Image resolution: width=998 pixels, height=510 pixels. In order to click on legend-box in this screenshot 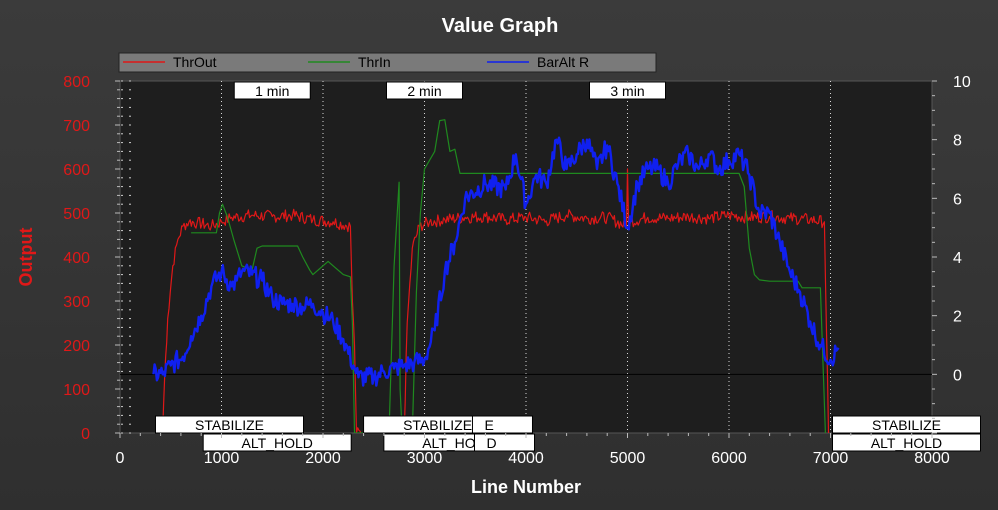, I will do `click(387, 62)`.